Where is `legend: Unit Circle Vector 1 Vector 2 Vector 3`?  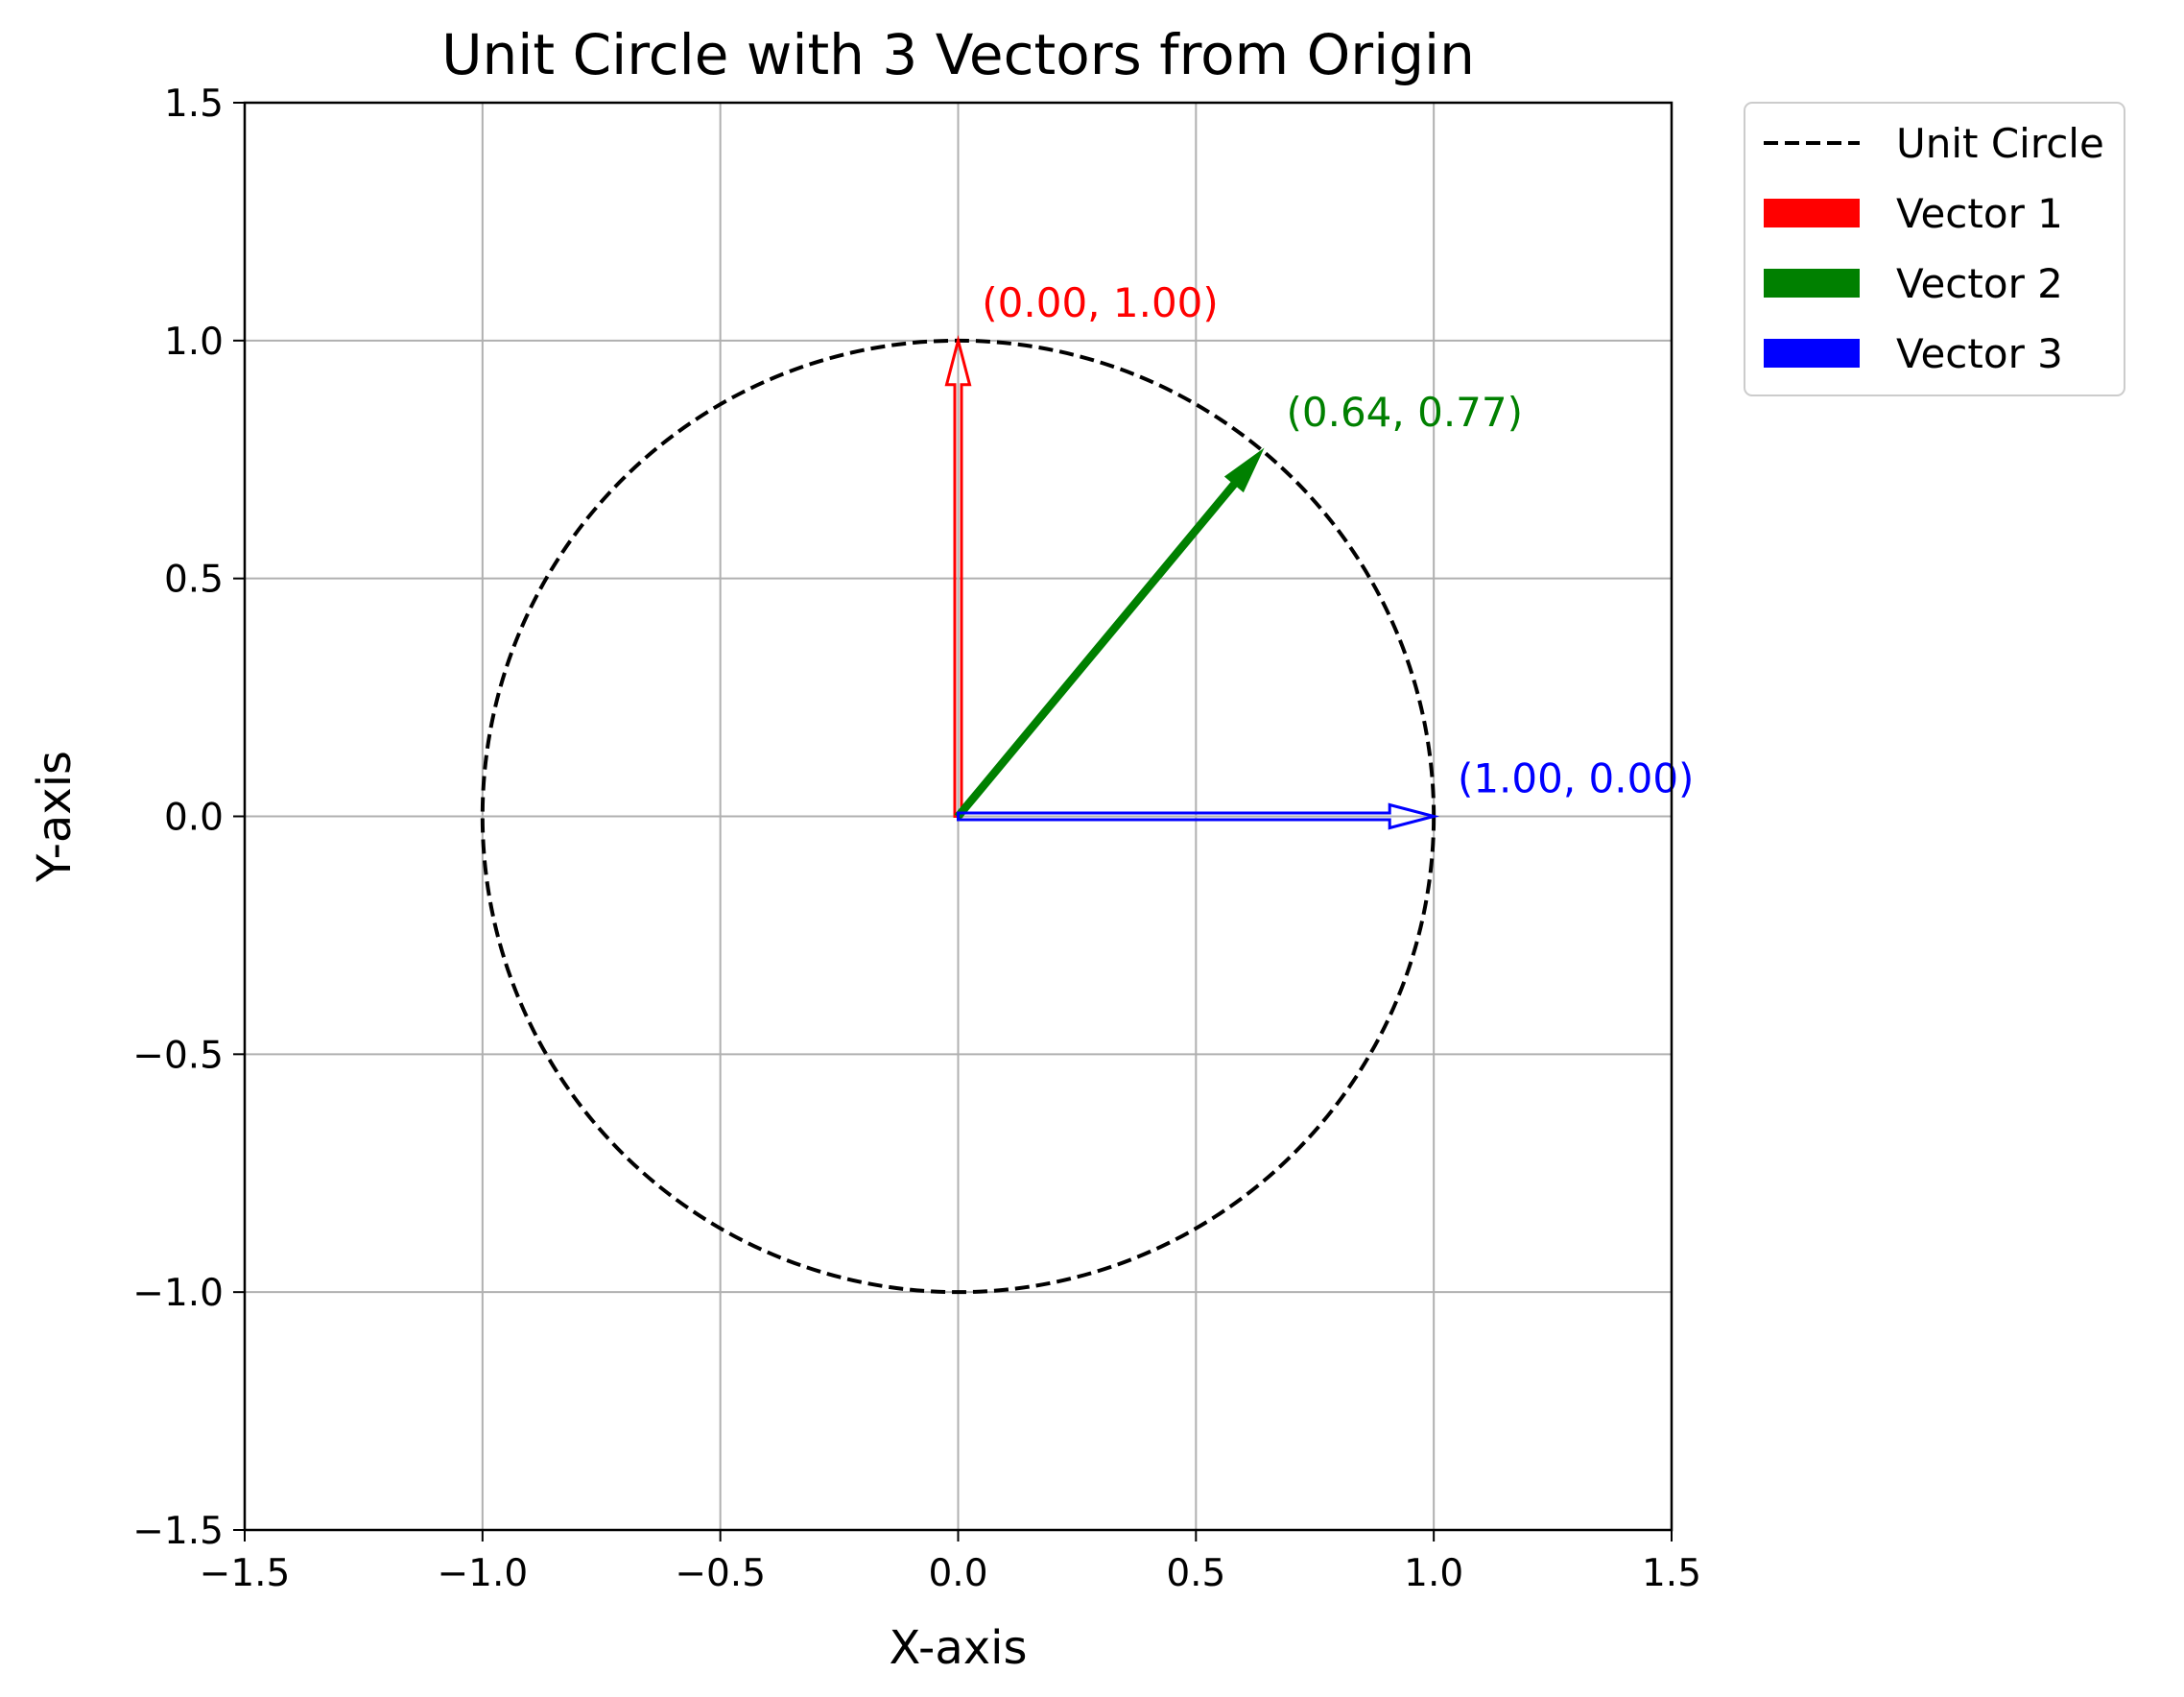
legend: Unit Circle Vector 1 Vector 2 Vector 3 is located at coordinates (1934, 249).